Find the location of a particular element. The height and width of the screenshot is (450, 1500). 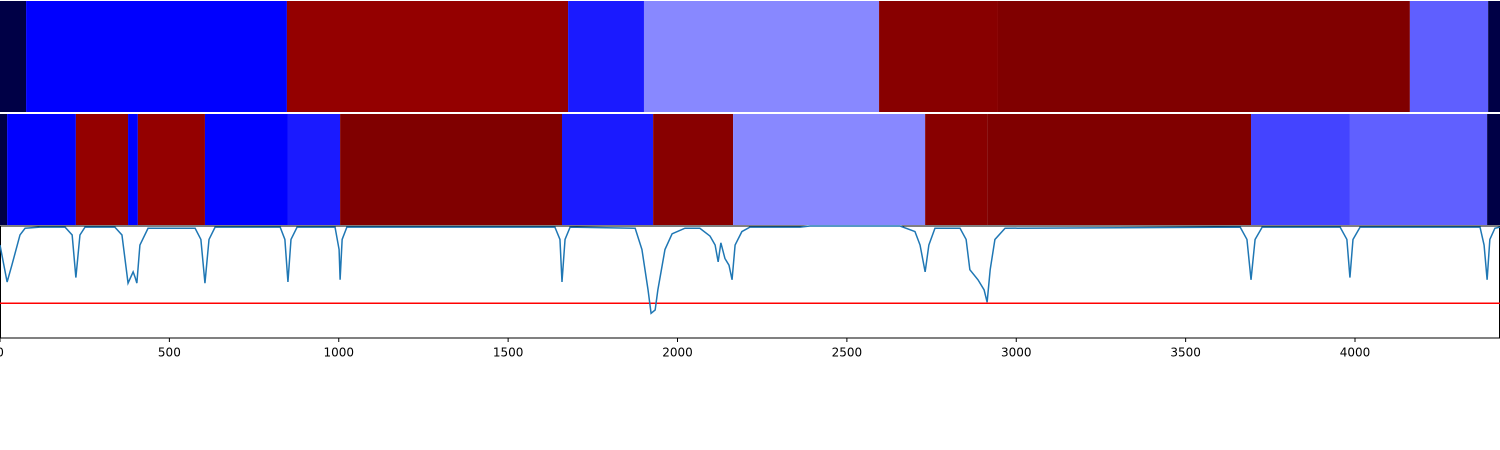

x-tick-label: 3000 is located at coordinates (1016, 353).